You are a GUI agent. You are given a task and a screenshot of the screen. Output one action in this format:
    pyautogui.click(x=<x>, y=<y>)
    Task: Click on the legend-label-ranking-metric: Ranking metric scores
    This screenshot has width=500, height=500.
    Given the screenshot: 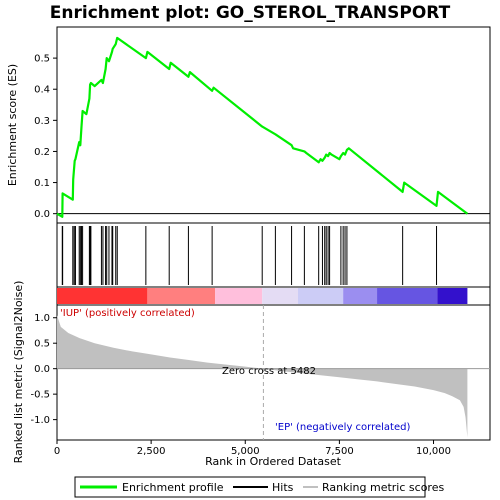 What is the action you would take?
    pyautogui.click(x=383, y=487)
    